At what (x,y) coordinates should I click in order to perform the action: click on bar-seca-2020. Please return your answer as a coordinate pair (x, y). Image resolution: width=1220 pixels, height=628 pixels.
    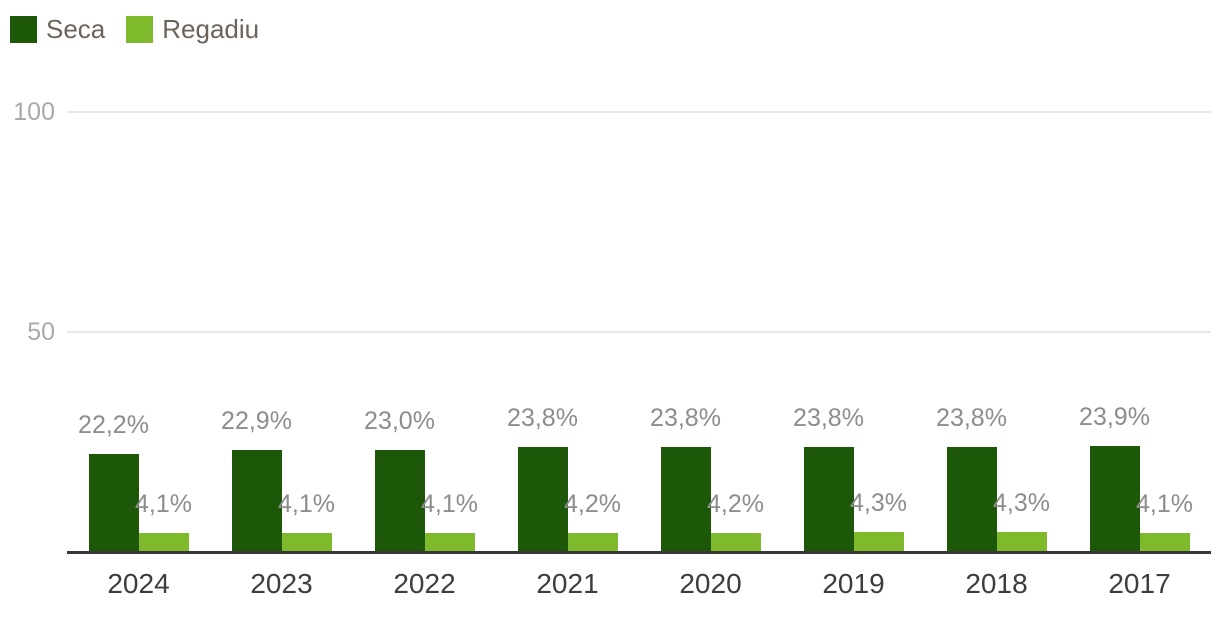
    Looking at the image, I should click on (685, 498).